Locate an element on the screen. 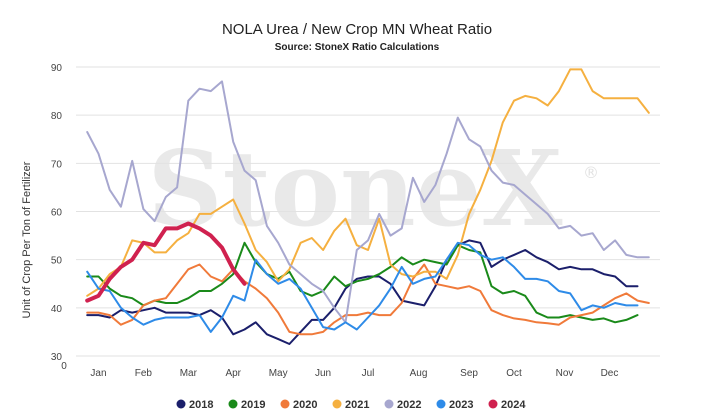 The width and height of the screenshot is (715, 418). series-line-2024 is located at coordinates (166, 262).